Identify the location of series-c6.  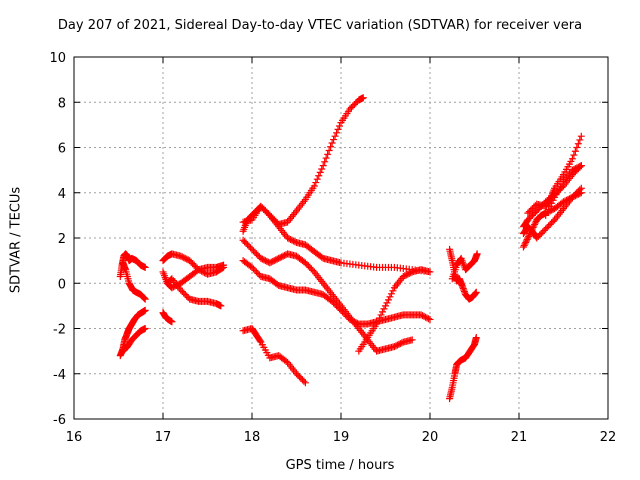
(394, 310).